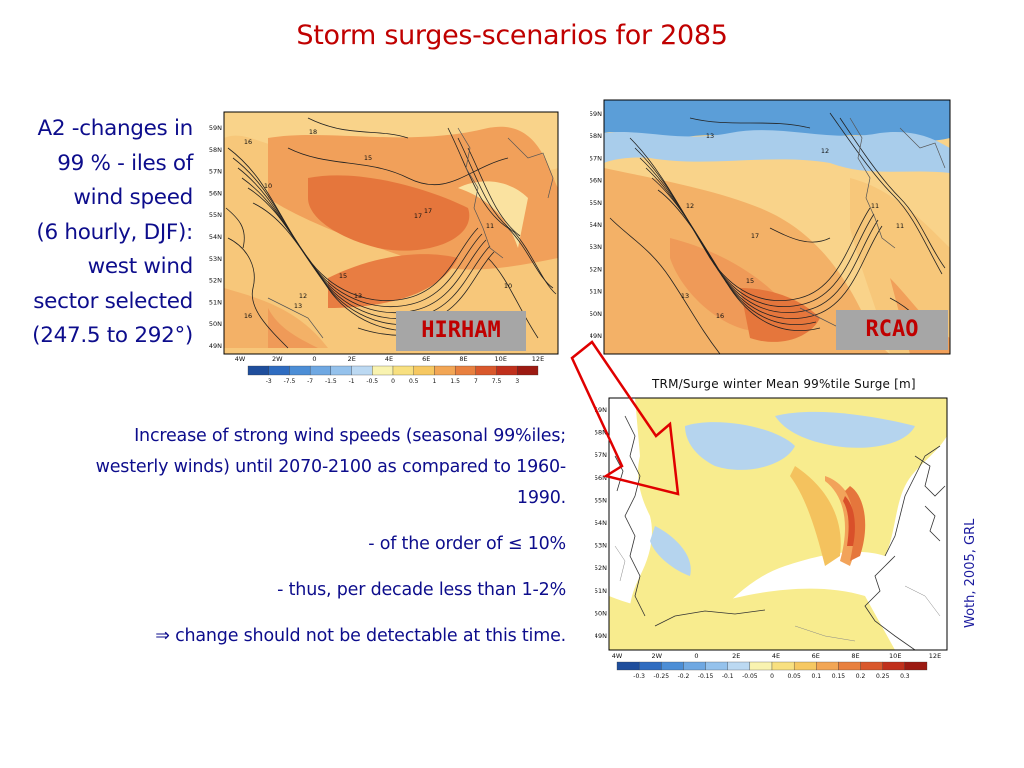 The height and width of the screenshot is (768, 1024). I want to click on legend-label: -0.3, so click(639, 676).